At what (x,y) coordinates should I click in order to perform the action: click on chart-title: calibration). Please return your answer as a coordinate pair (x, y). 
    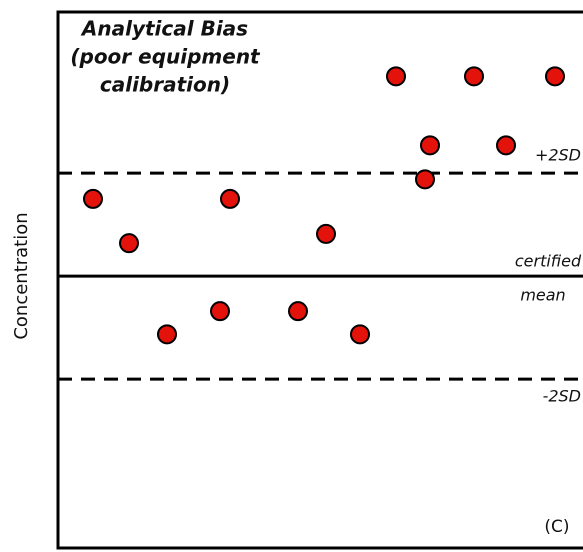
    Looking at the image, I should click on (165, 85).